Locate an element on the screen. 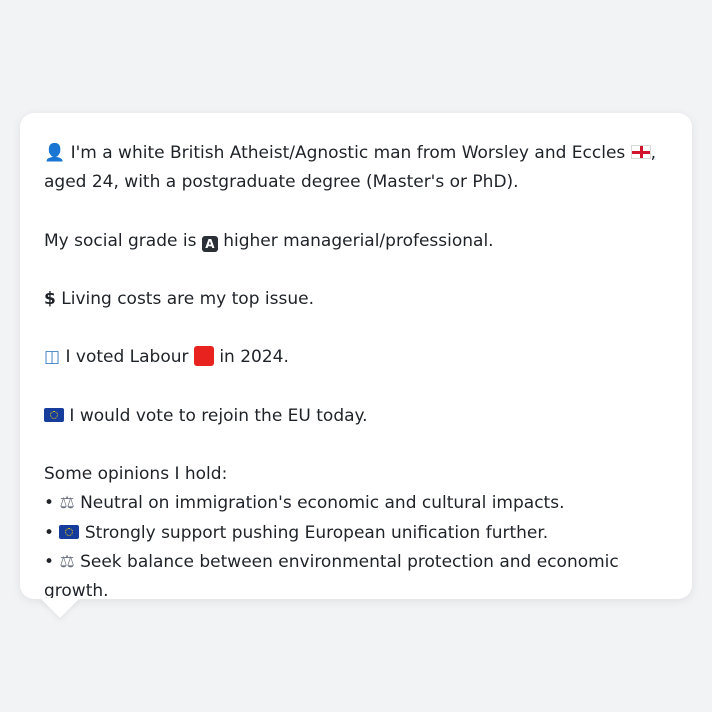  red-square-icon is located at coordinates (203, 356).